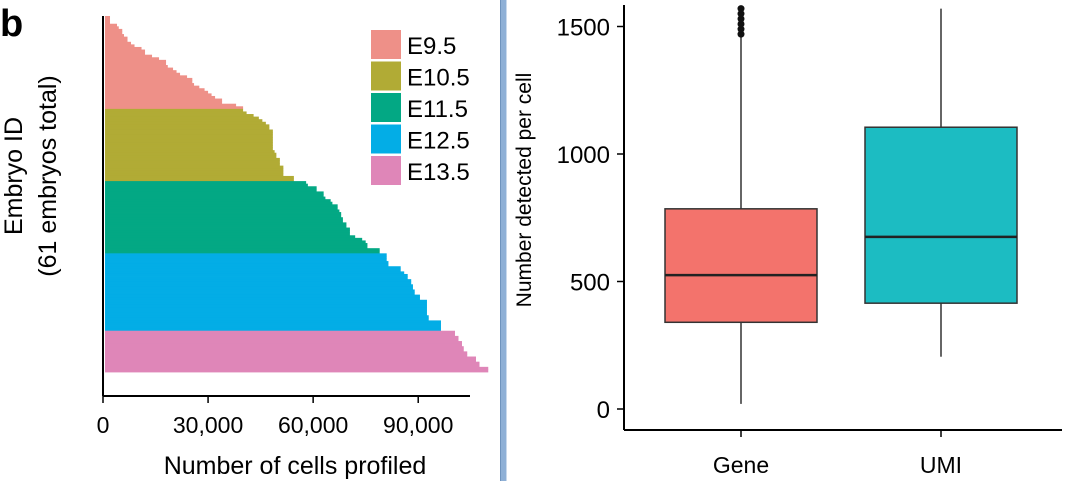 The image size is (1067, 486). Describe the element at coordinates (583, 155) in the screenshot. I see `y-tick-label: 1000` at that location.